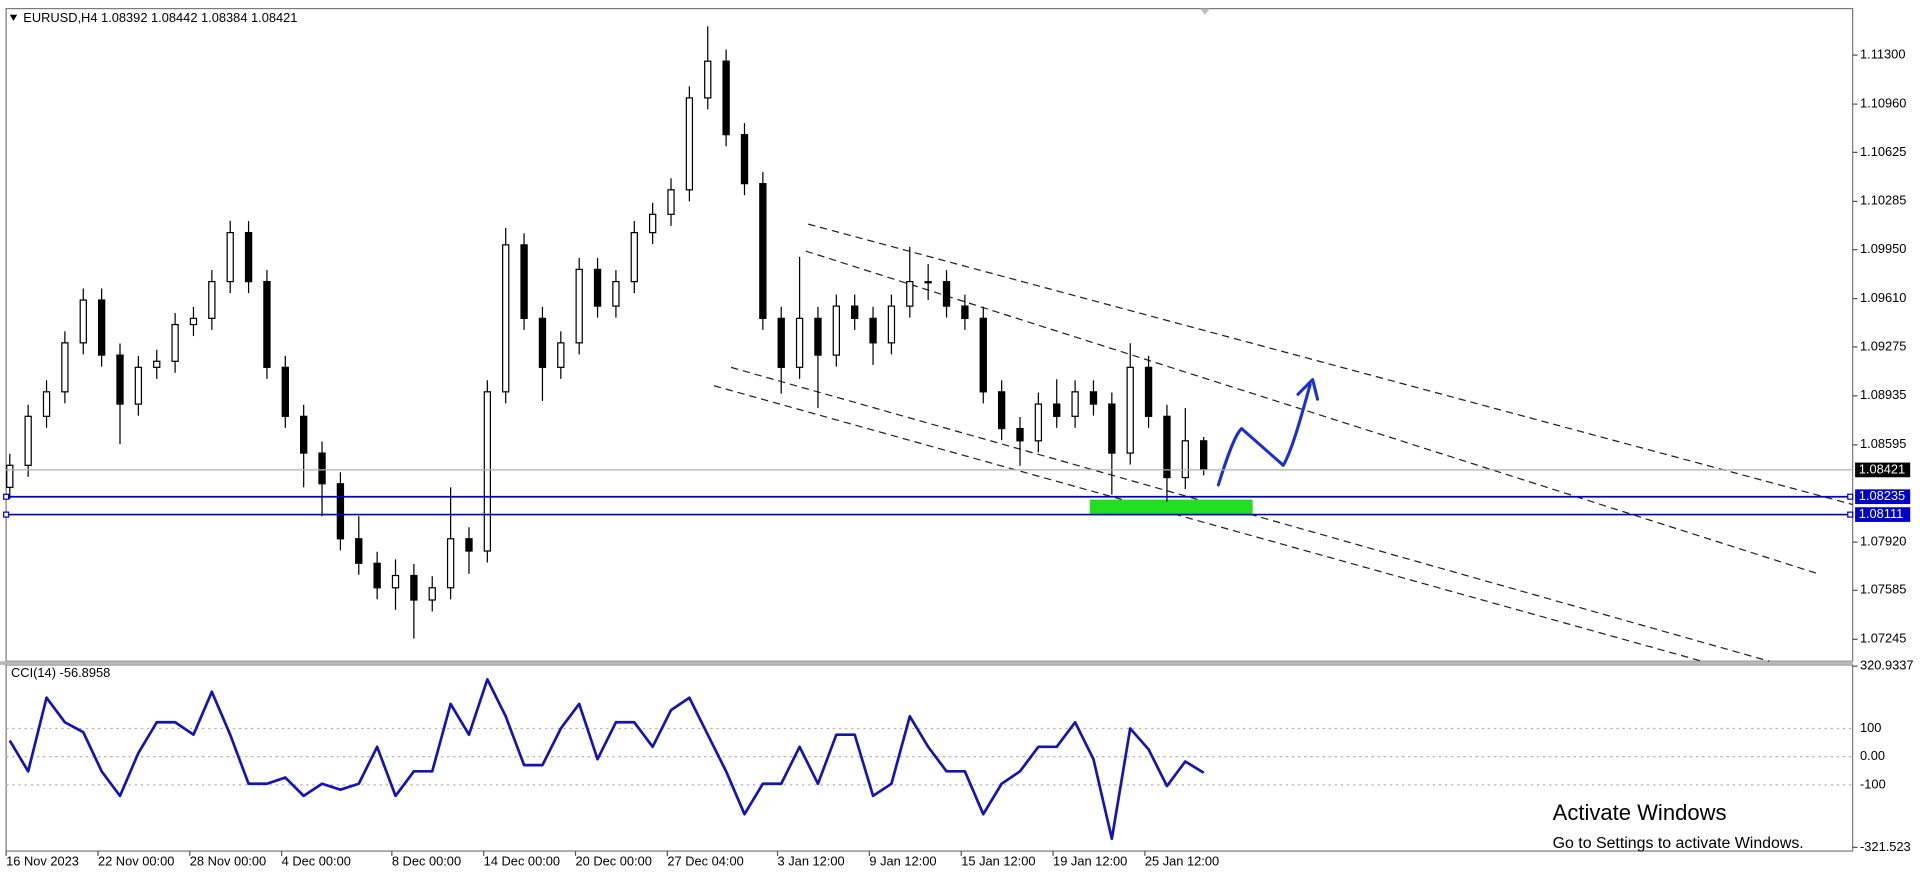  I want to click on price-label: 1.08421, so click(1882, 468).